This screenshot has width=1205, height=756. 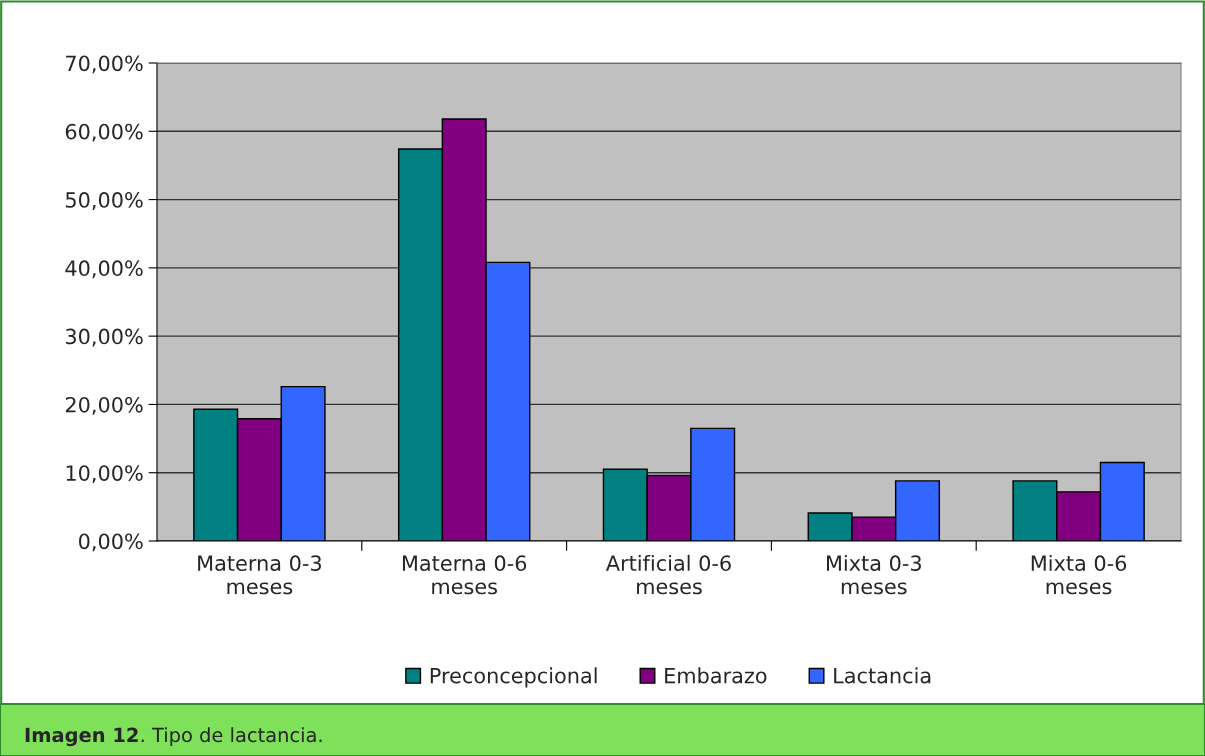 What do you see at coordinates (716, 675) in the screenshot?
I see `legend-label: Embarazo` at bounding box center [716, 675].